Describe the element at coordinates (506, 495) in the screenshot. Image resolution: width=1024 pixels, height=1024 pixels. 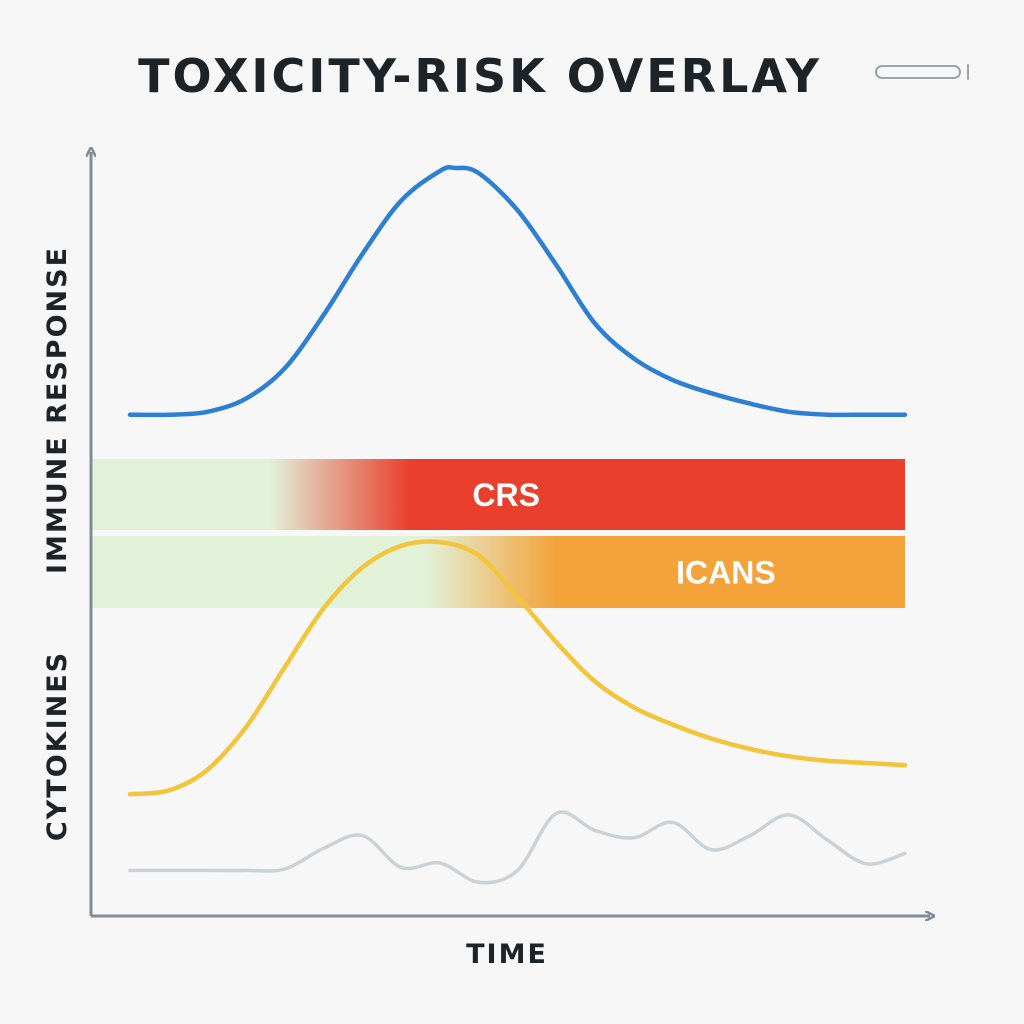
I see `band-label-crs: CRS` at that location.